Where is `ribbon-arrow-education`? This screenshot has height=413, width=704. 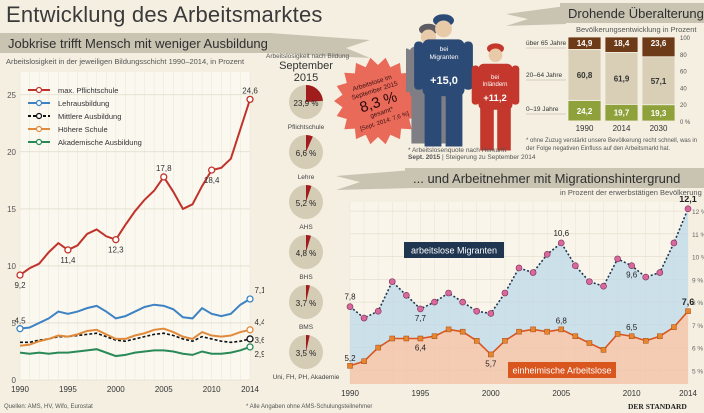
ribbon-arrow-education is located at coordinates (320, 45).